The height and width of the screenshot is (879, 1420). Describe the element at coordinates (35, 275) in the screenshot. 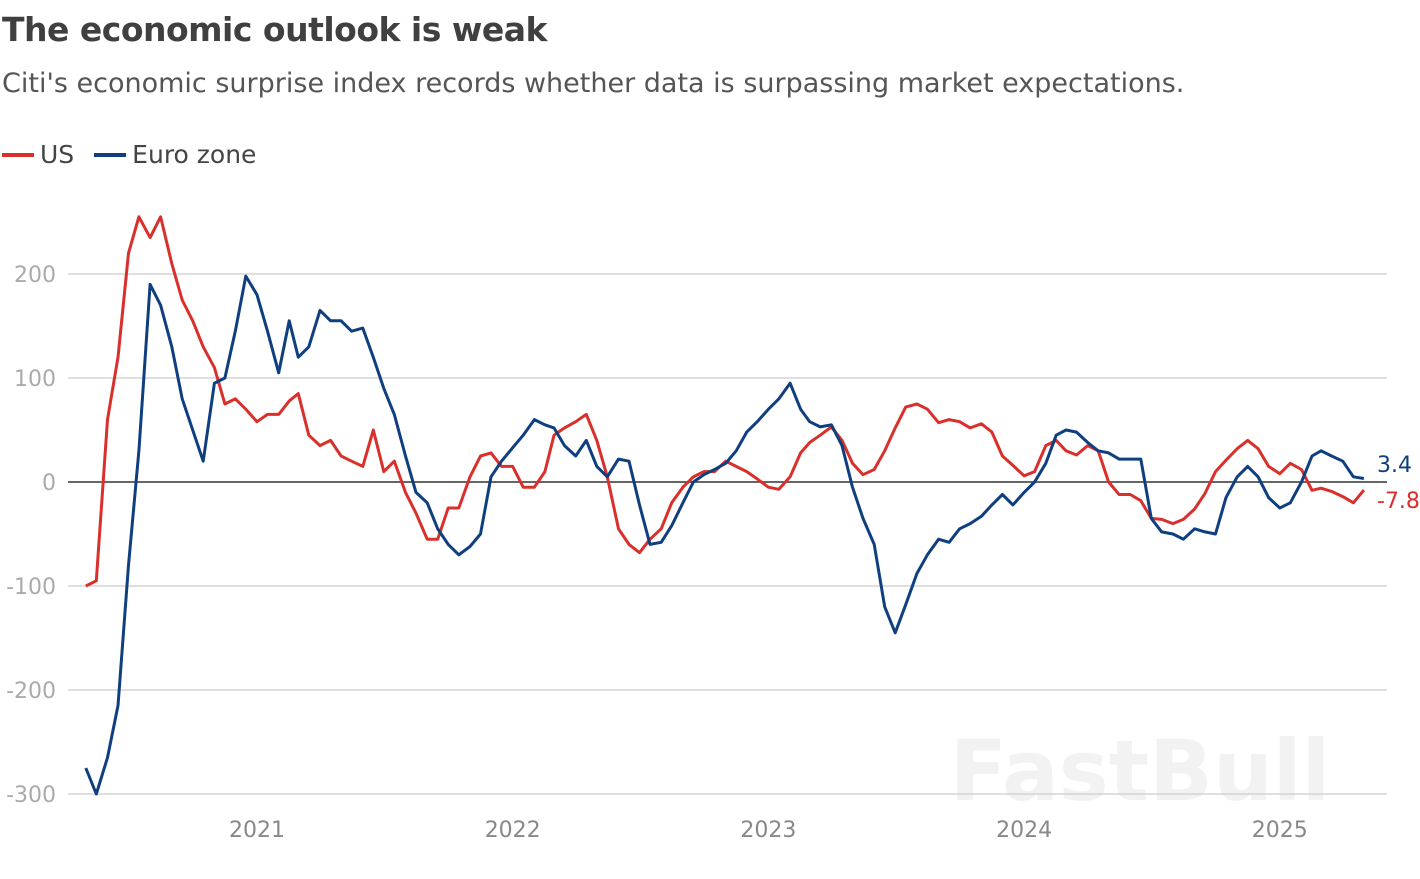

I see `y-tick-label: 200` at that location.